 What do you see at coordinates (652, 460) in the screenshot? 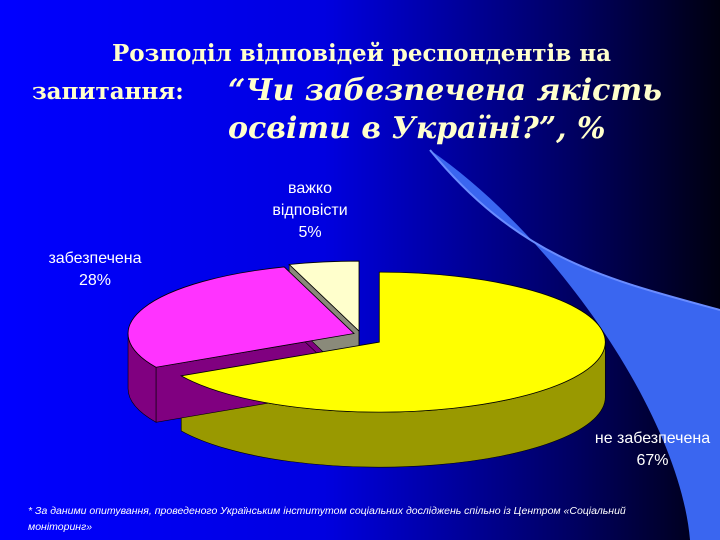
I see `value-label: 67%` at bounding box center [652, 460].